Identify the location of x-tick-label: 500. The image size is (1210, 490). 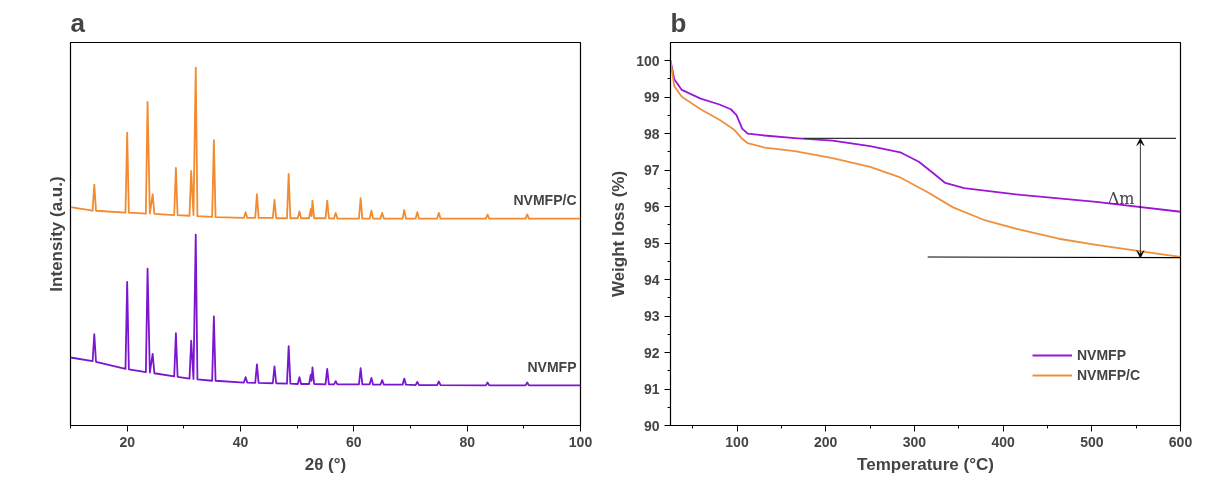
(1092, 441).